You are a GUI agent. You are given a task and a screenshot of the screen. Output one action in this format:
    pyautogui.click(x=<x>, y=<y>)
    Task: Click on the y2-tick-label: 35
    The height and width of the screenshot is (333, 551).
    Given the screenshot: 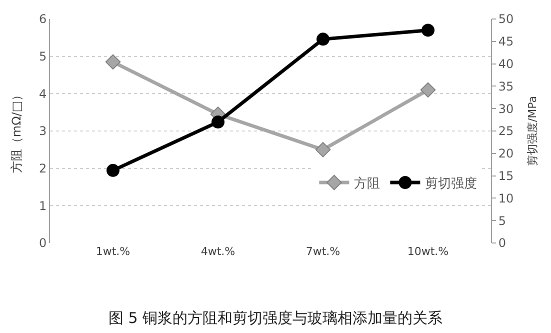 What is the action you would take?
    pyautogui.click(x=506, y=86)
    